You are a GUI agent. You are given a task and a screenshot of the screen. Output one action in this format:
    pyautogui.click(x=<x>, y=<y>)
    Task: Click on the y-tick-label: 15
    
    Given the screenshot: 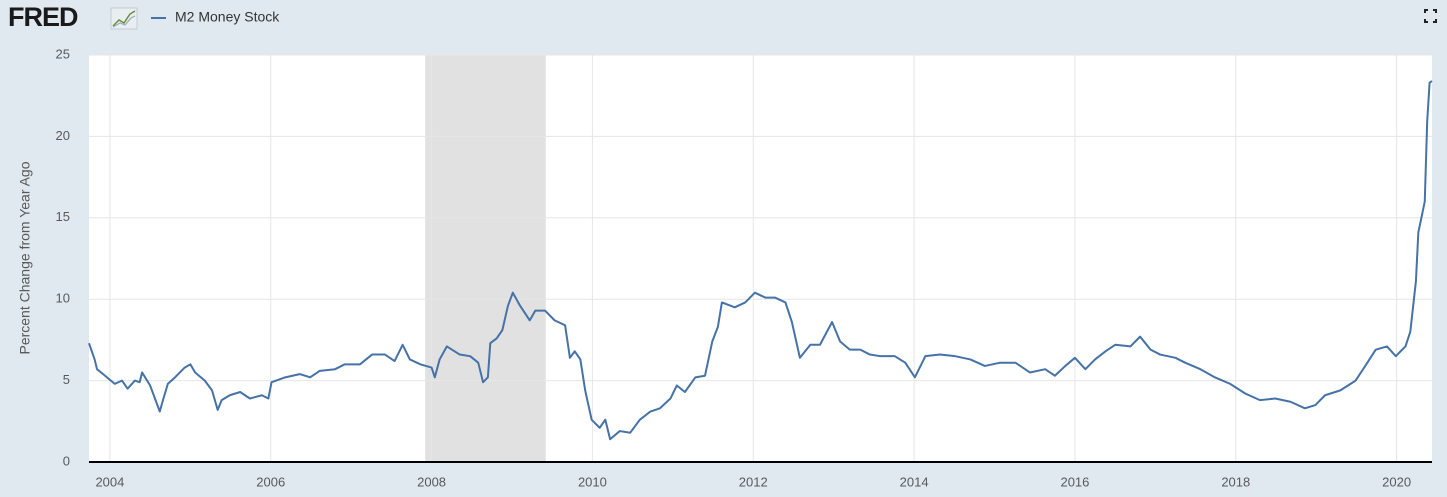 What is the action you would take?
    pyautogui.click(x=63, y=216)
    